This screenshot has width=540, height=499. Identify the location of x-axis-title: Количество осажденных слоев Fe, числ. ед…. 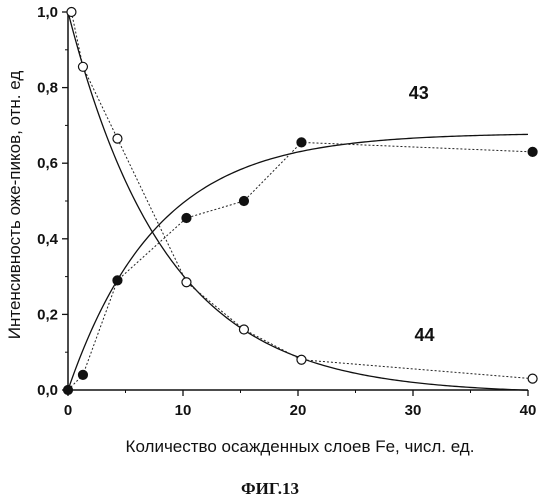
(300, 446).